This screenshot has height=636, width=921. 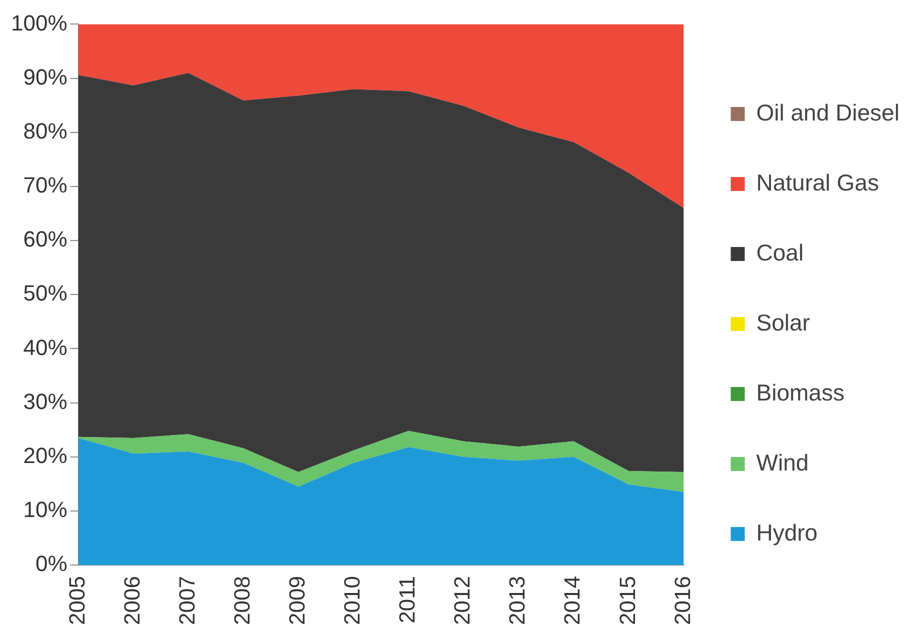 What do you see at coordinates (45, 401) in the screenshot?
I see `y-tick-label: 30%` at bounding box center [45, 401].